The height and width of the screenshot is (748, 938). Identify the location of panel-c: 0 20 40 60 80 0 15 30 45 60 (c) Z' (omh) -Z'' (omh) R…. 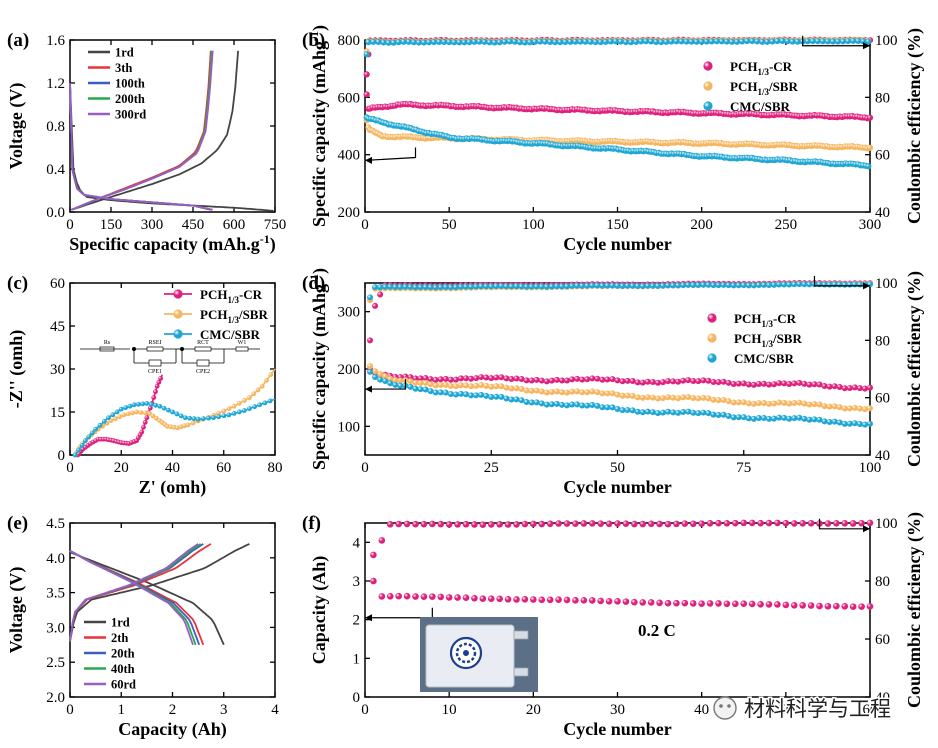
(144, 385).